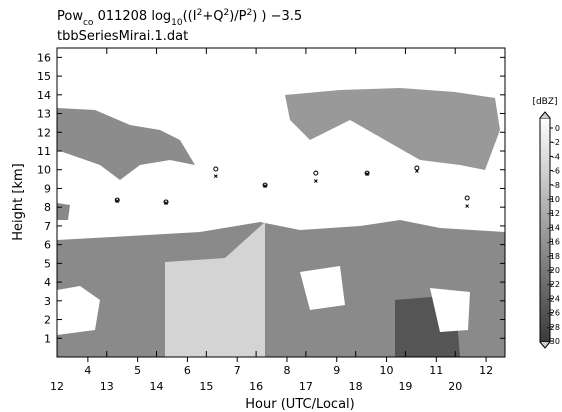 The height and width of the screenshot is (412, 562). What do you see at coordinates (306, 386) in the screenshot?
I see `x-tick-label: 17` at bounding box center [306, 386].